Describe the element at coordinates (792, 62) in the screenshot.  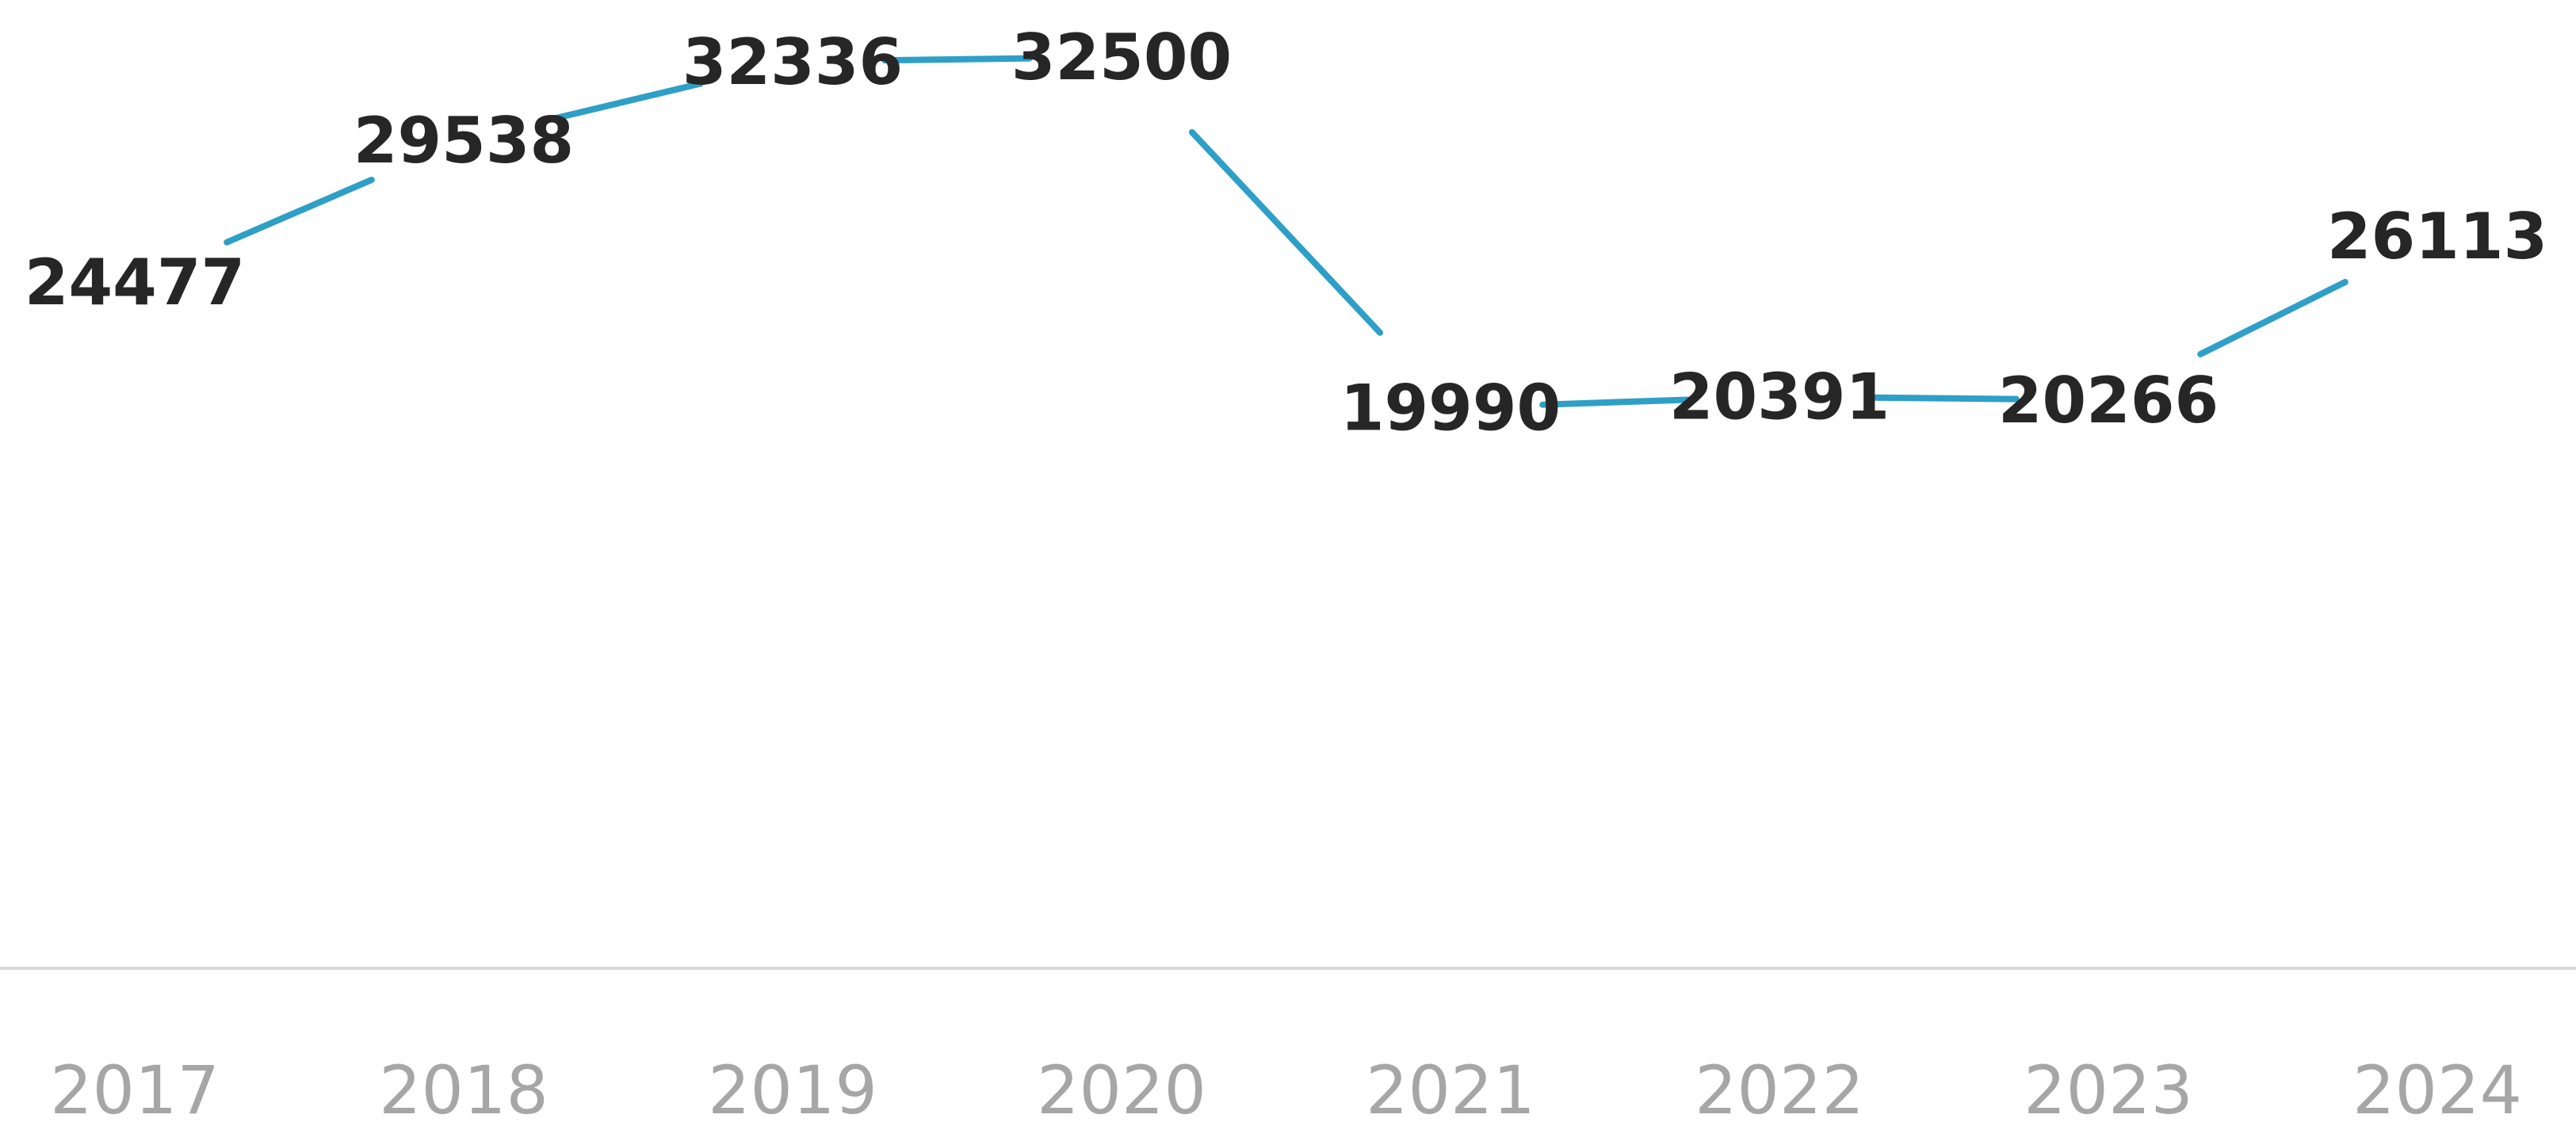
I see `data-label: 32336` at that location.